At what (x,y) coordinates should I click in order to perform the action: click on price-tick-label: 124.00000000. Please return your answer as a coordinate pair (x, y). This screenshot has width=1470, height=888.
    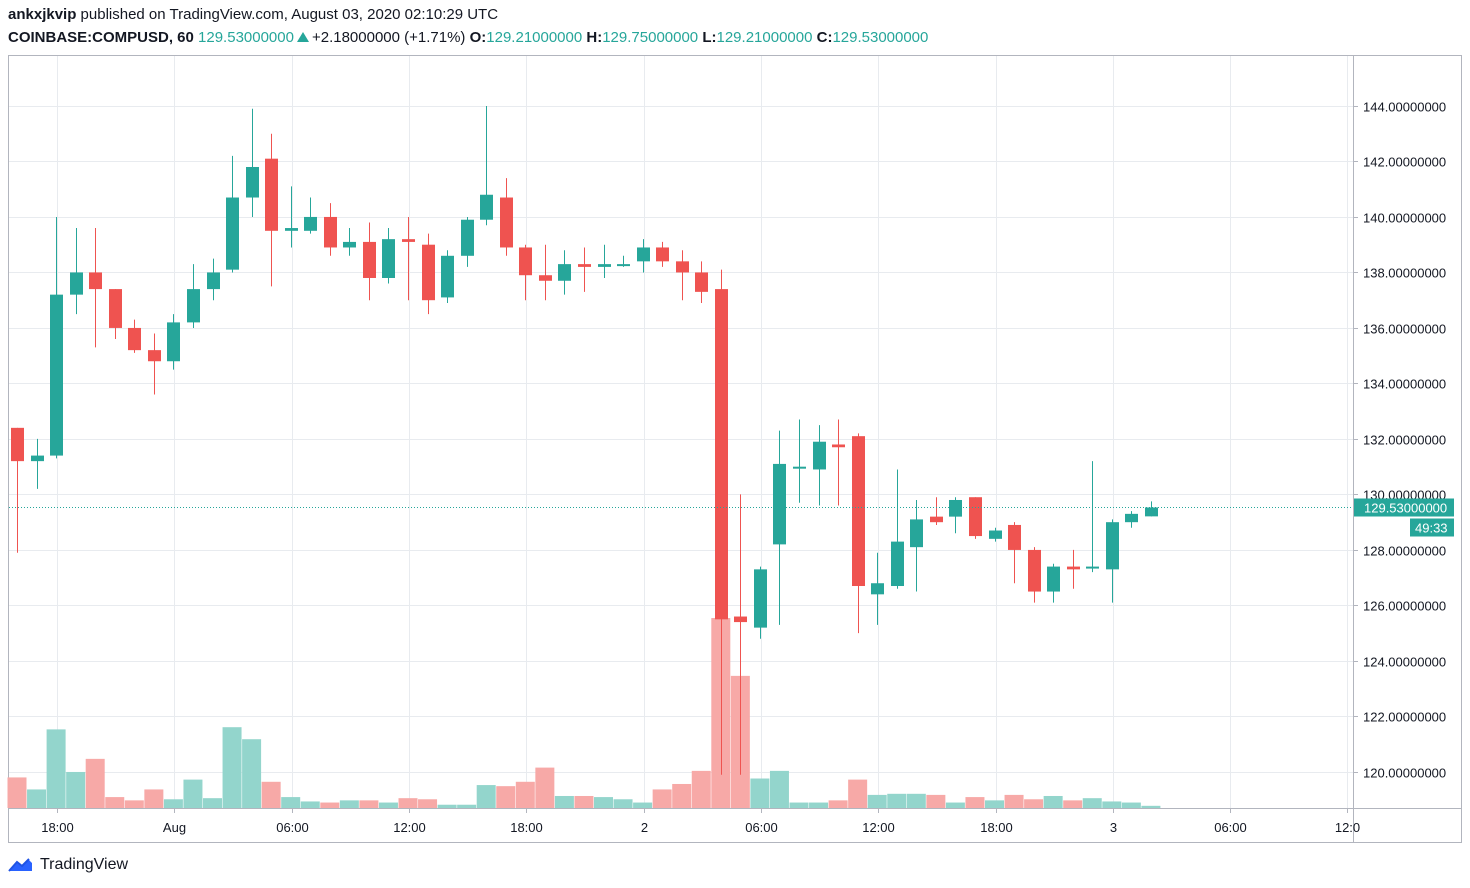
    Looking at the image, I should click on (1404, 662).